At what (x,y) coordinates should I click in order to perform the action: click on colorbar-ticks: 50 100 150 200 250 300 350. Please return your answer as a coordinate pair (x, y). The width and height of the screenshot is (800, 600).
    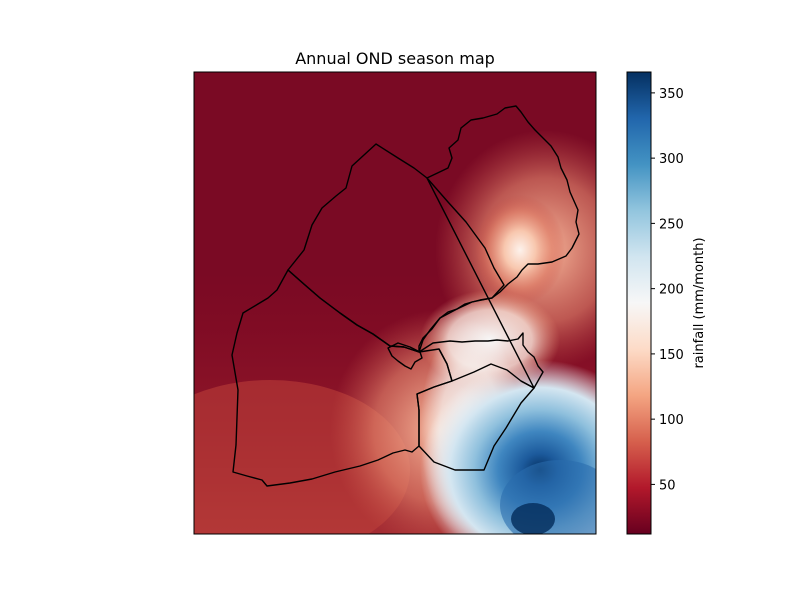
    Looking at the image, I should click on (667, 290).